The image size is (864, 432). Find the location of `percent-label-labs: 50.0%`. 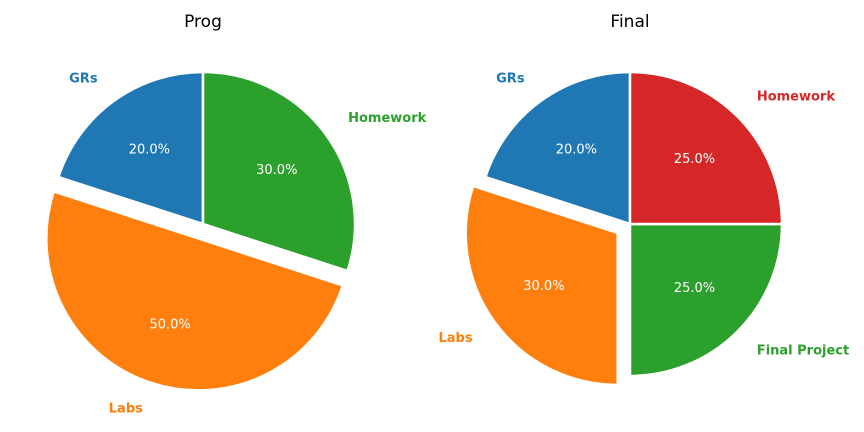

percent-label-labs: 50.0% is located at coordinates (169, 325).